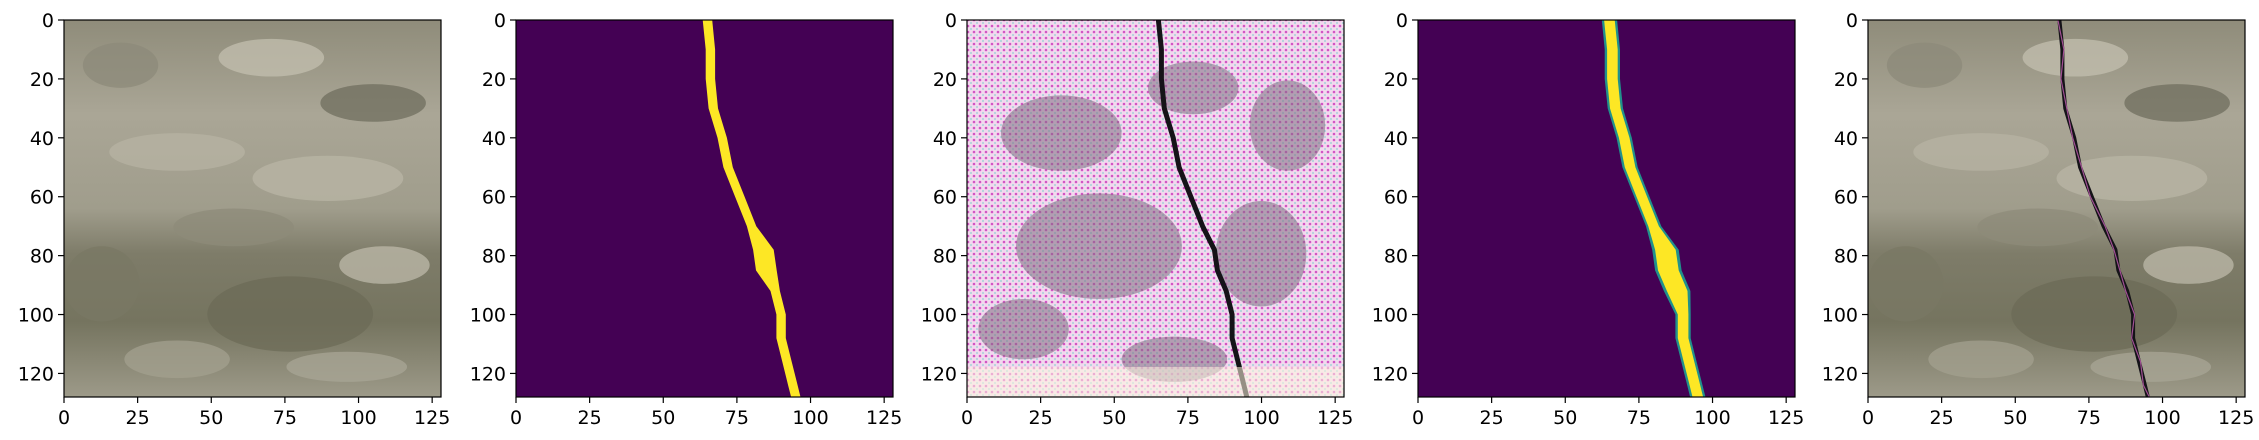  I want to click on mask-background, so click(704, 208).